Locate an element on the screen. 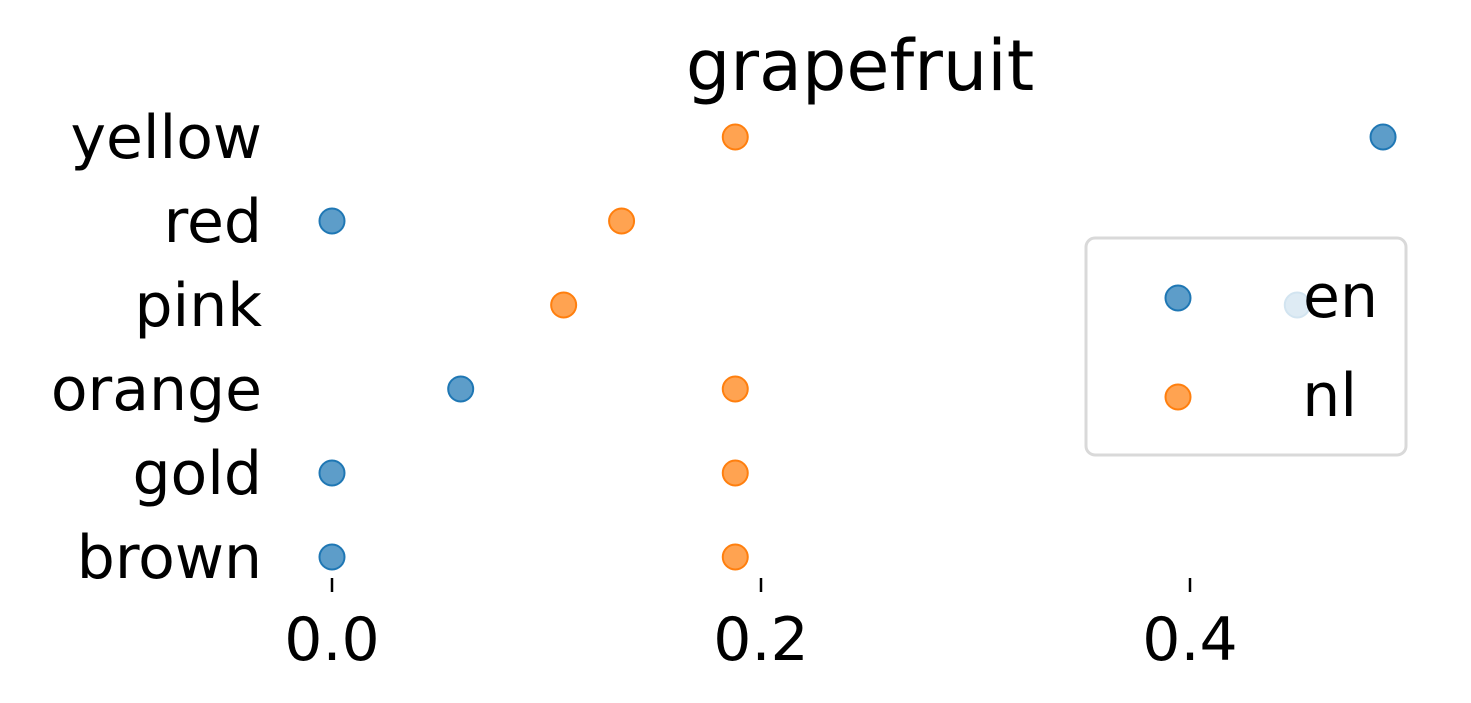  legend-label-en: en is located at coordinates (1340, 297).